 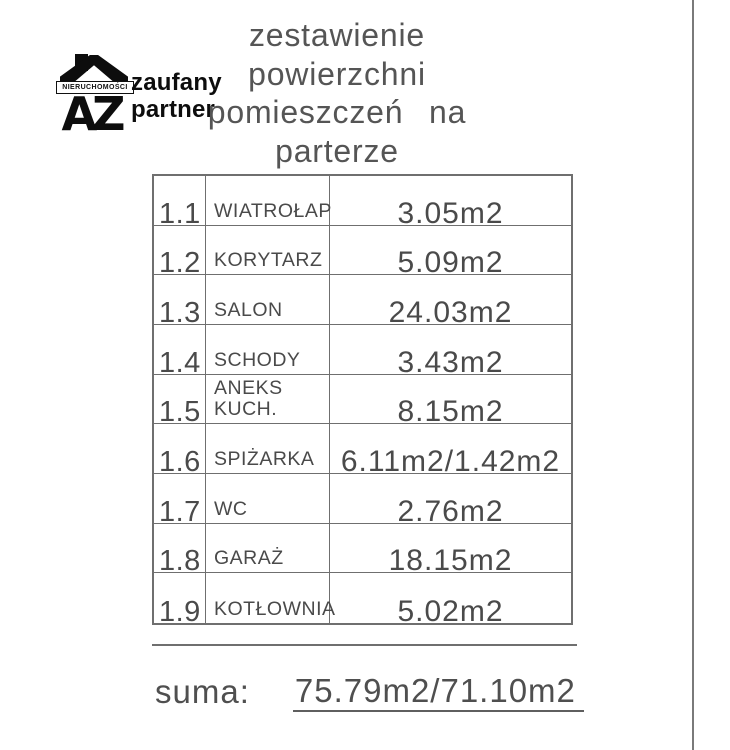 I want to click on cell-room-area: 18.15m2, so click(x=450, y=551).